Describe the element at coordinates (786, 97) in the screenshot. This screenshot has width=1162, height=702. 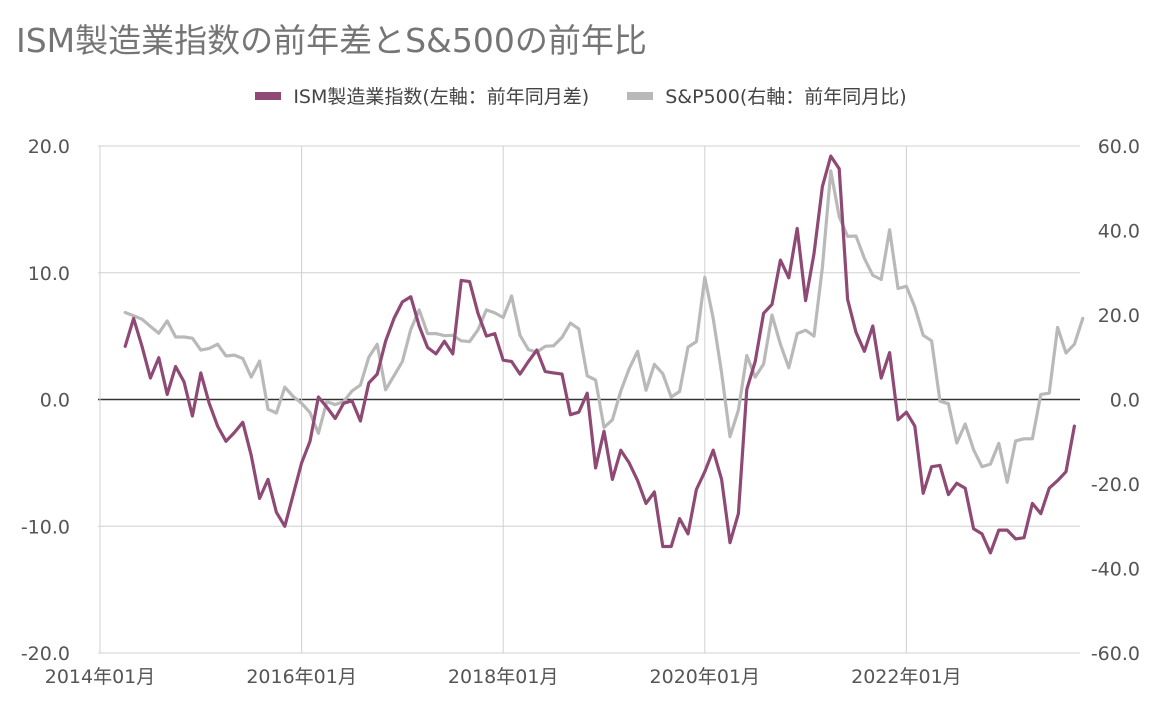
I see `legend-label-sp500: S&P500(右軸：前年同月比)` at that location.